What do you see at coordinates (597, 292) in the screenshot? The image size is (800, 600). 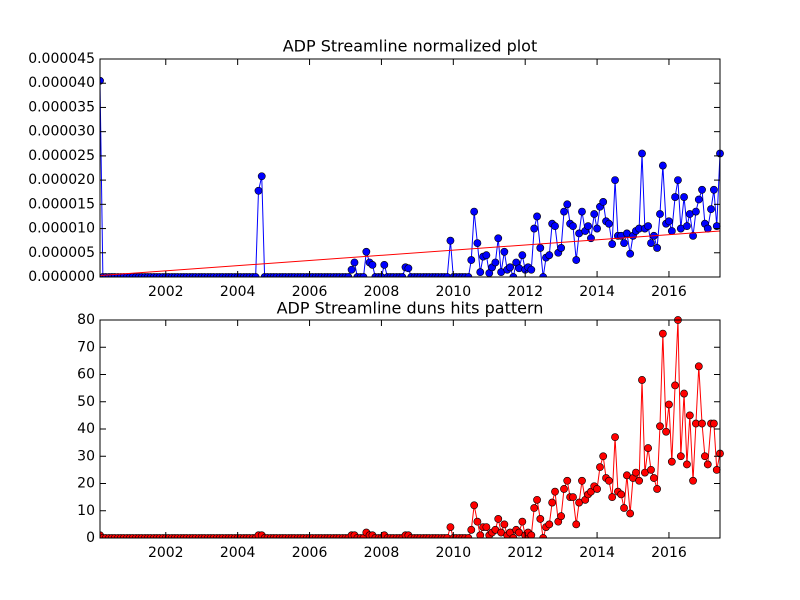 I see `x-tick-label: 2014` at bounding box center [597, 292].